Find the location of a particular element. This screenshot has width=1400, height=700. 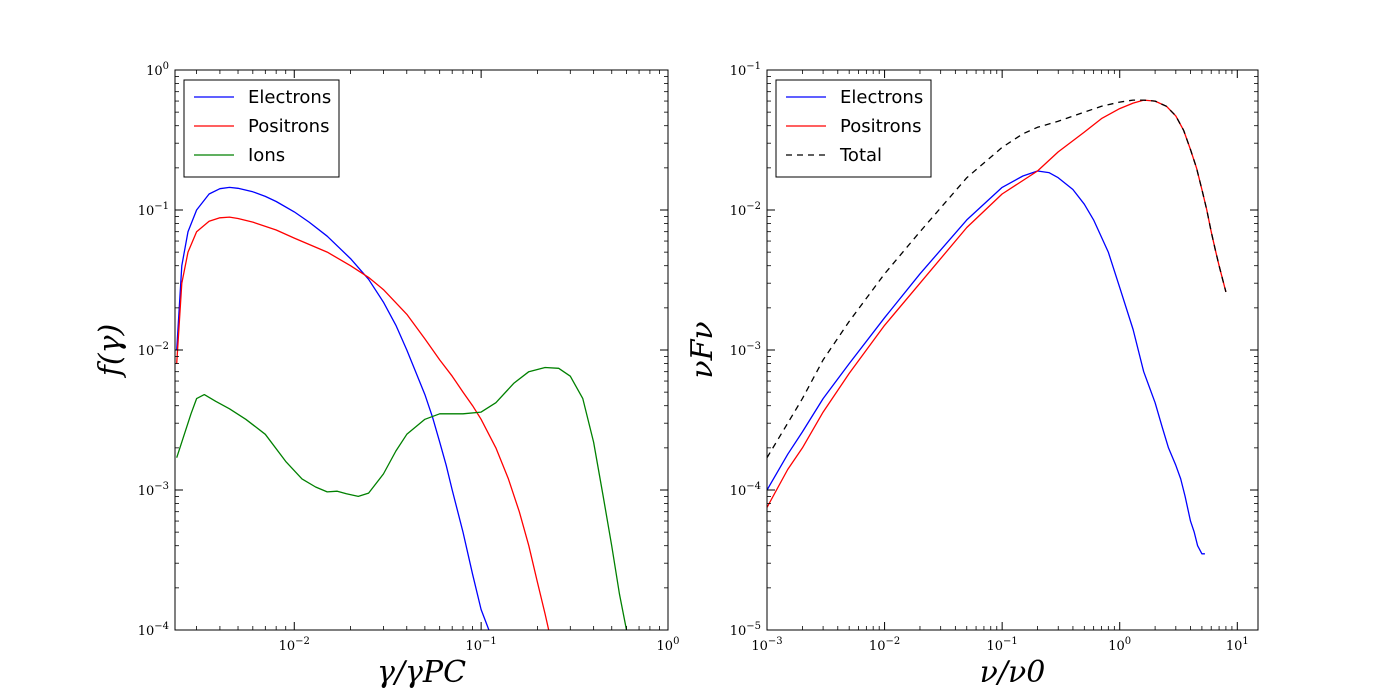

y-tick-label: 10⁰ is located at coordinates (157, 70).